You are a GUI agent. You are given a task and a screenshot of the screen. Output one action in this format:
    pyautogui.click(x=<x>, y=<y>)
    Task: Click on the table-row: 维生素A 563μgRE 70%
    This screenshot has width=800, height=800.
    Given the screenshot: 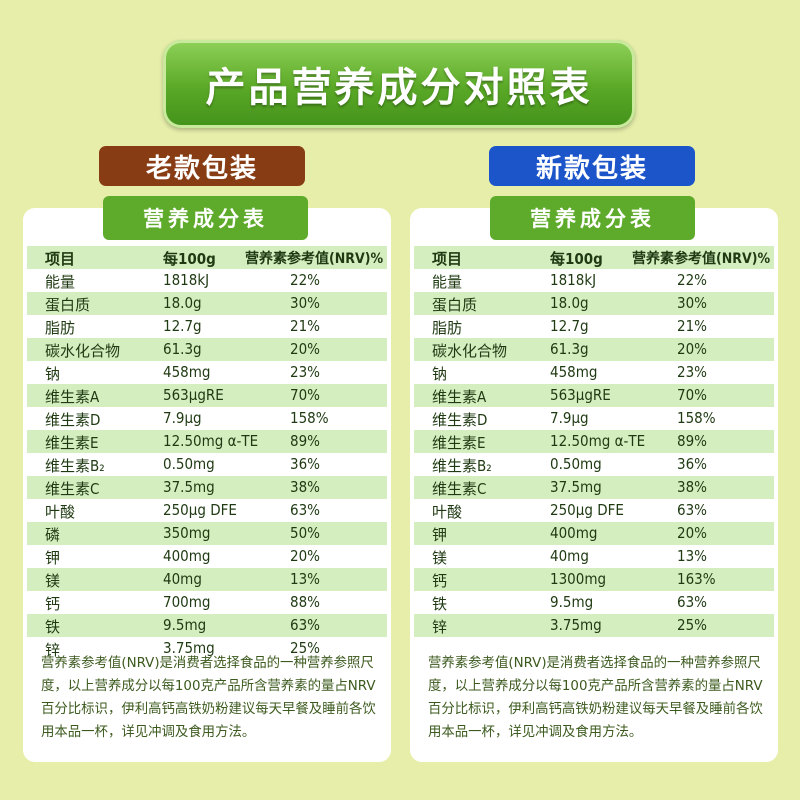 What is the action you would take?
    pyautogui.click(x=207, y=395)
    